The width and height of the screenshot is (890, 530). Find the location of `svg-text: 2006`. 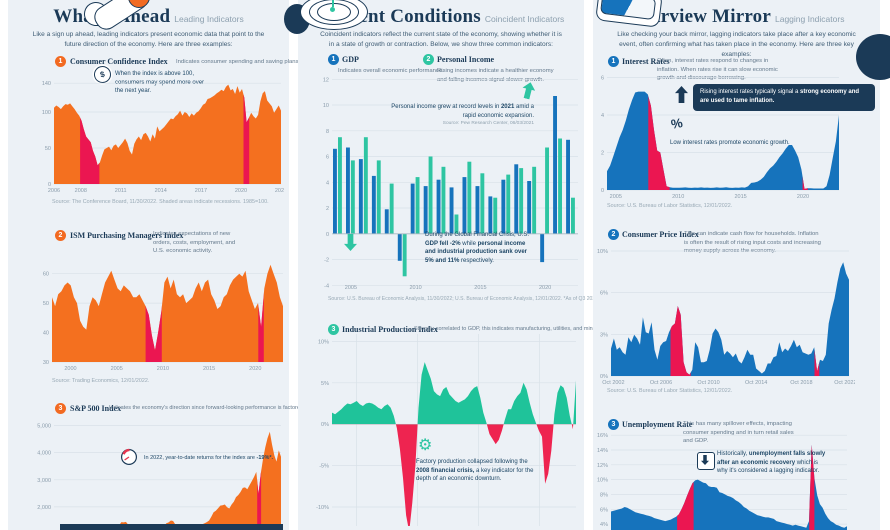

svg-text: 2006 is located at coordinates (54, 191).